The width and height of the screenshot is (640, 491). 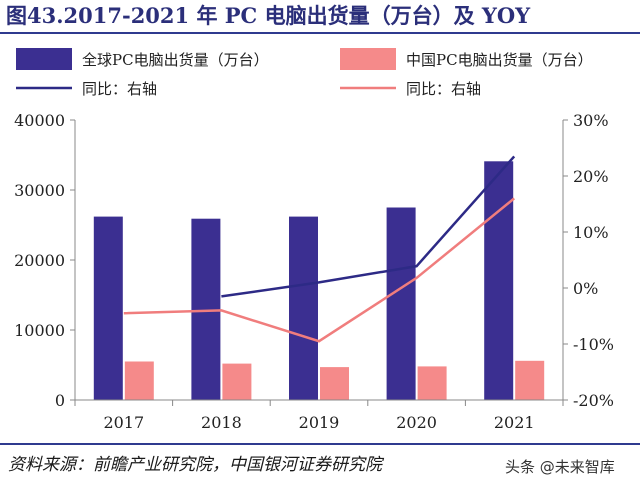 I want to click on y-tick-label-right: 0%, so click(x=585, y=288).